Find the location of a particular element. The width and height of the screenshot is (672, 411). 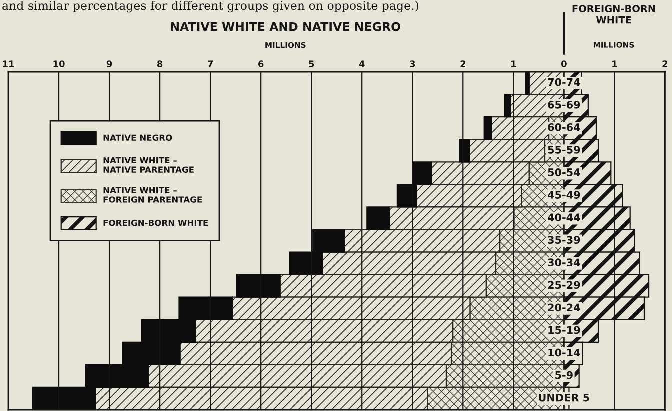

y-tick-label: 20-24 is located at coordinates (564, 308).